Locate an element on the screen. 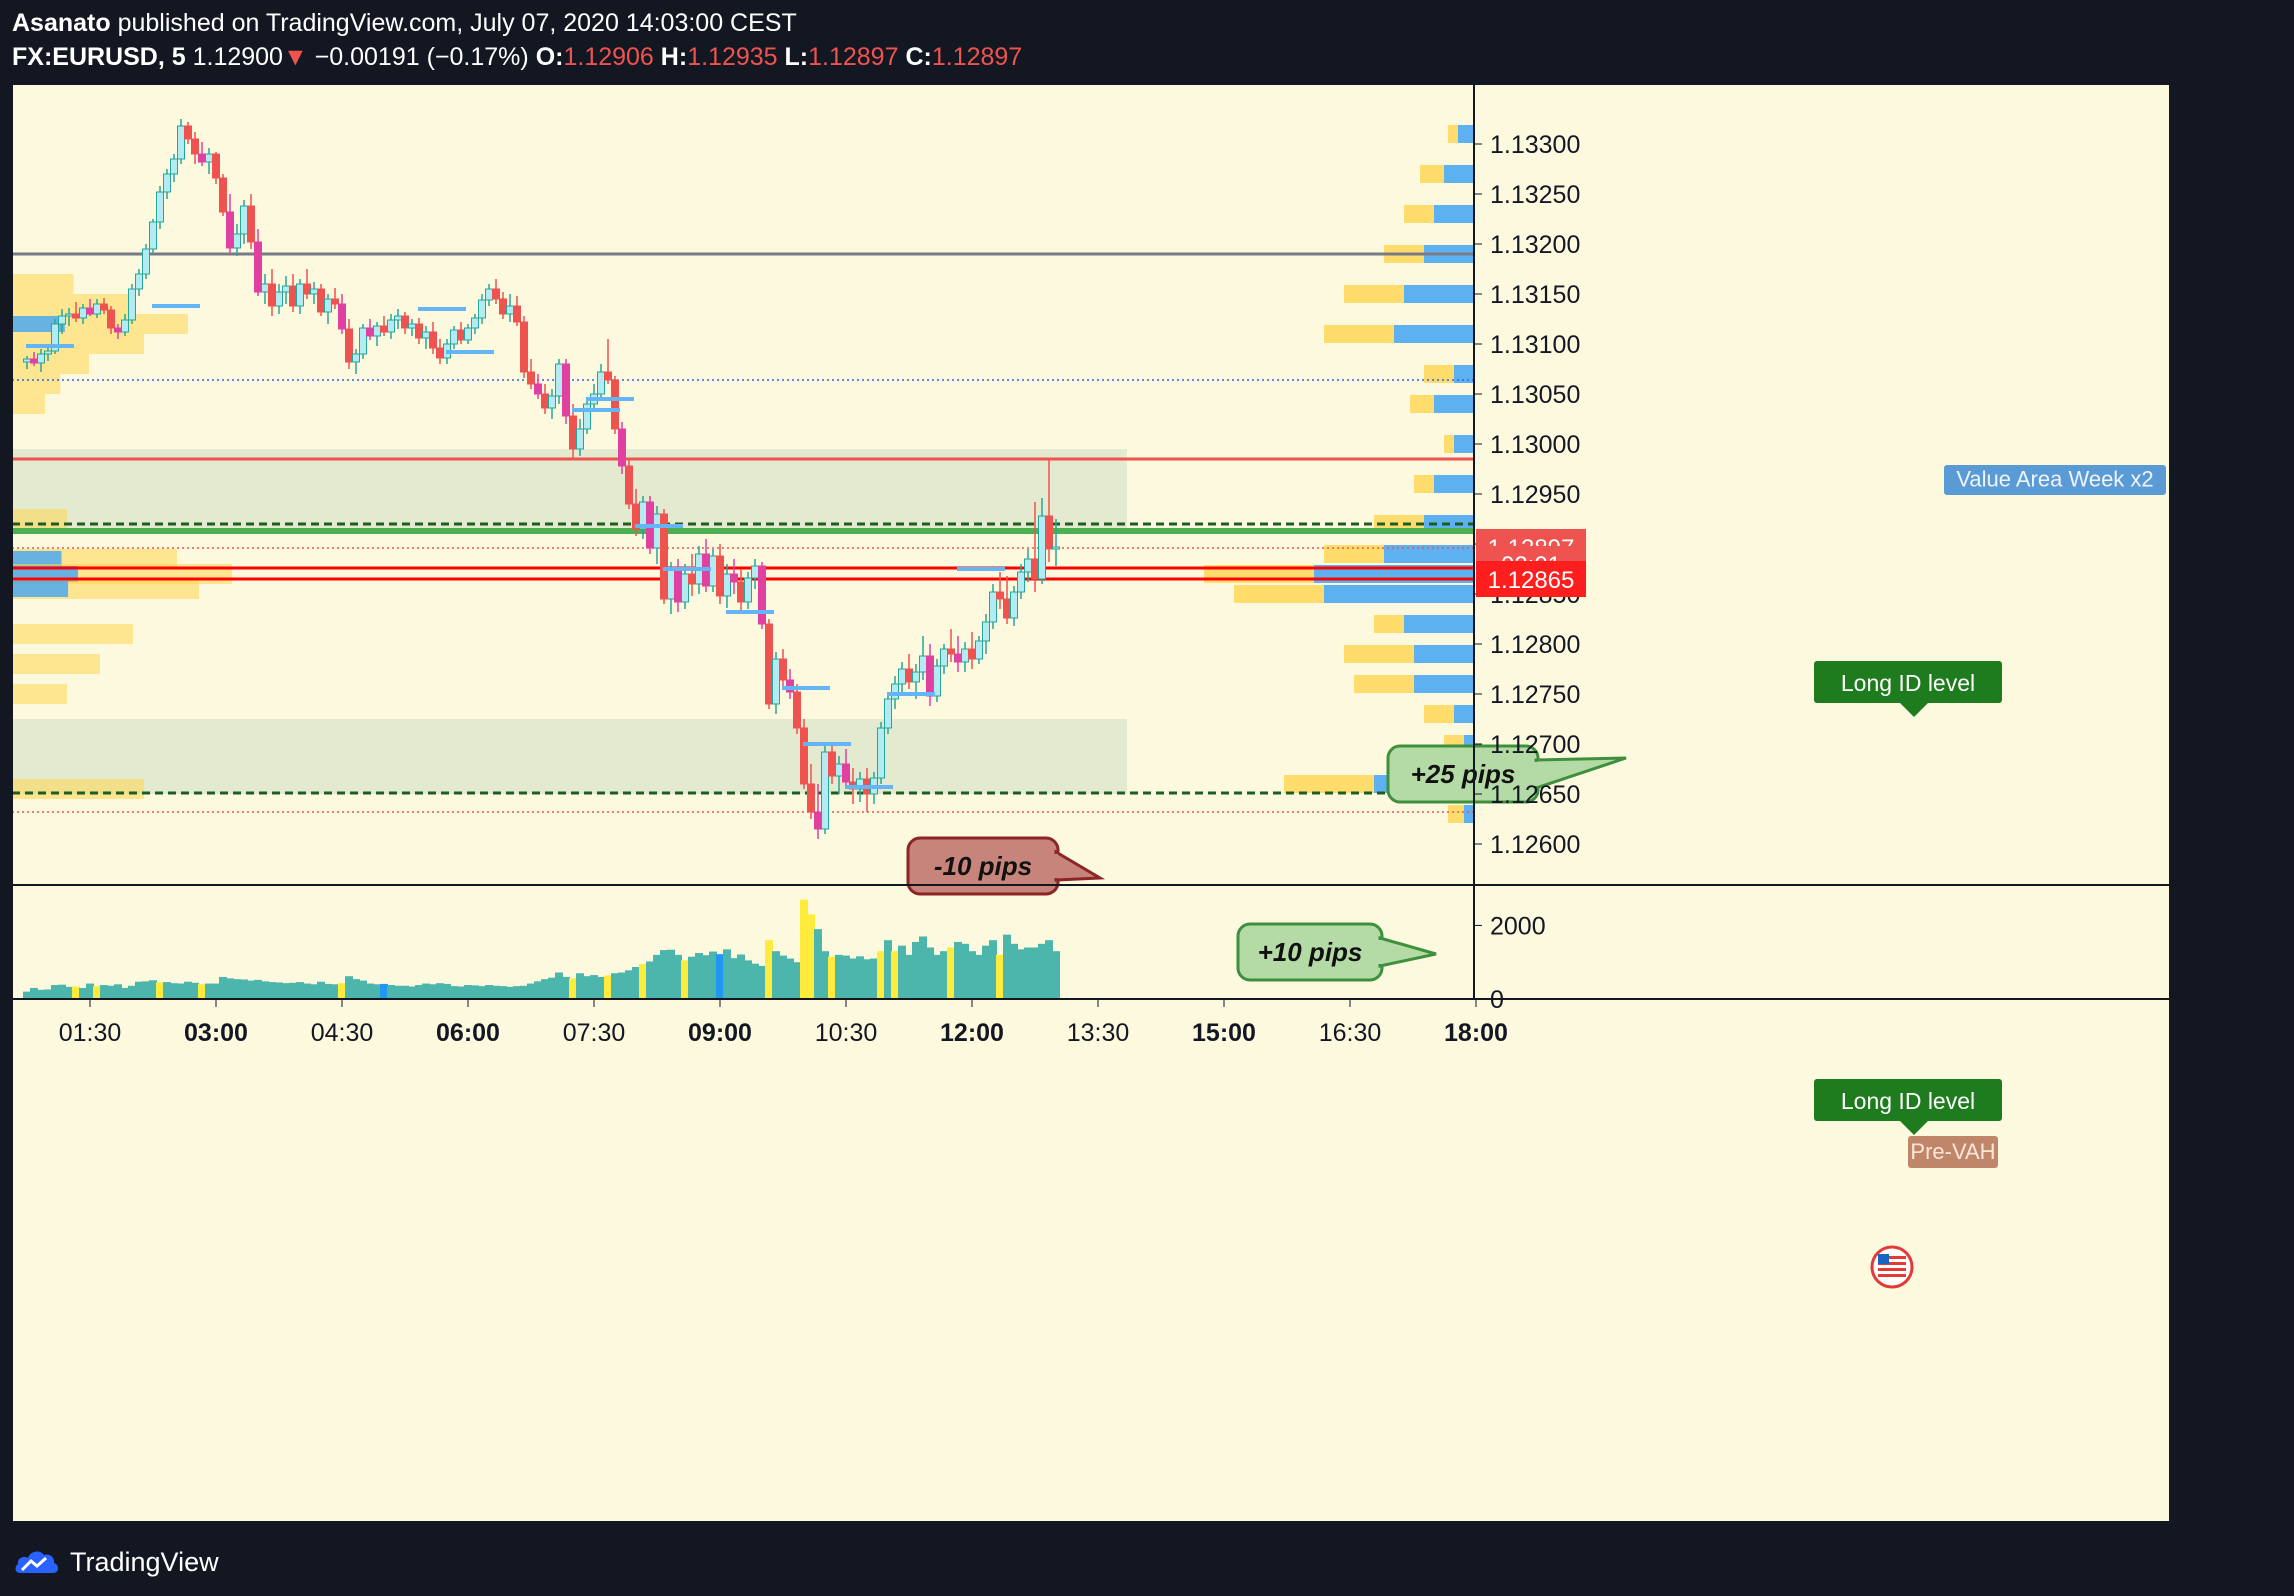 The image size is (2294, 1596). price-tick-label: 1.12950 is located at coordinates (1535, 495).